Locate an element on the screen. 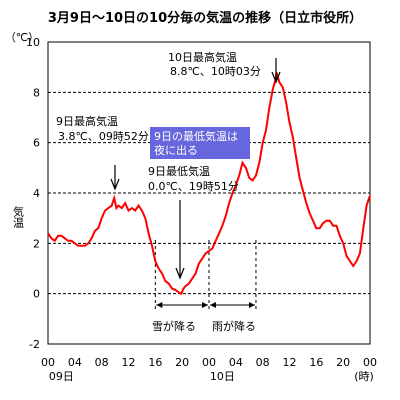 This screenshot has height=400, width=400. callout-line1: 9日の最低気温は is located at coordinates (196, 136).